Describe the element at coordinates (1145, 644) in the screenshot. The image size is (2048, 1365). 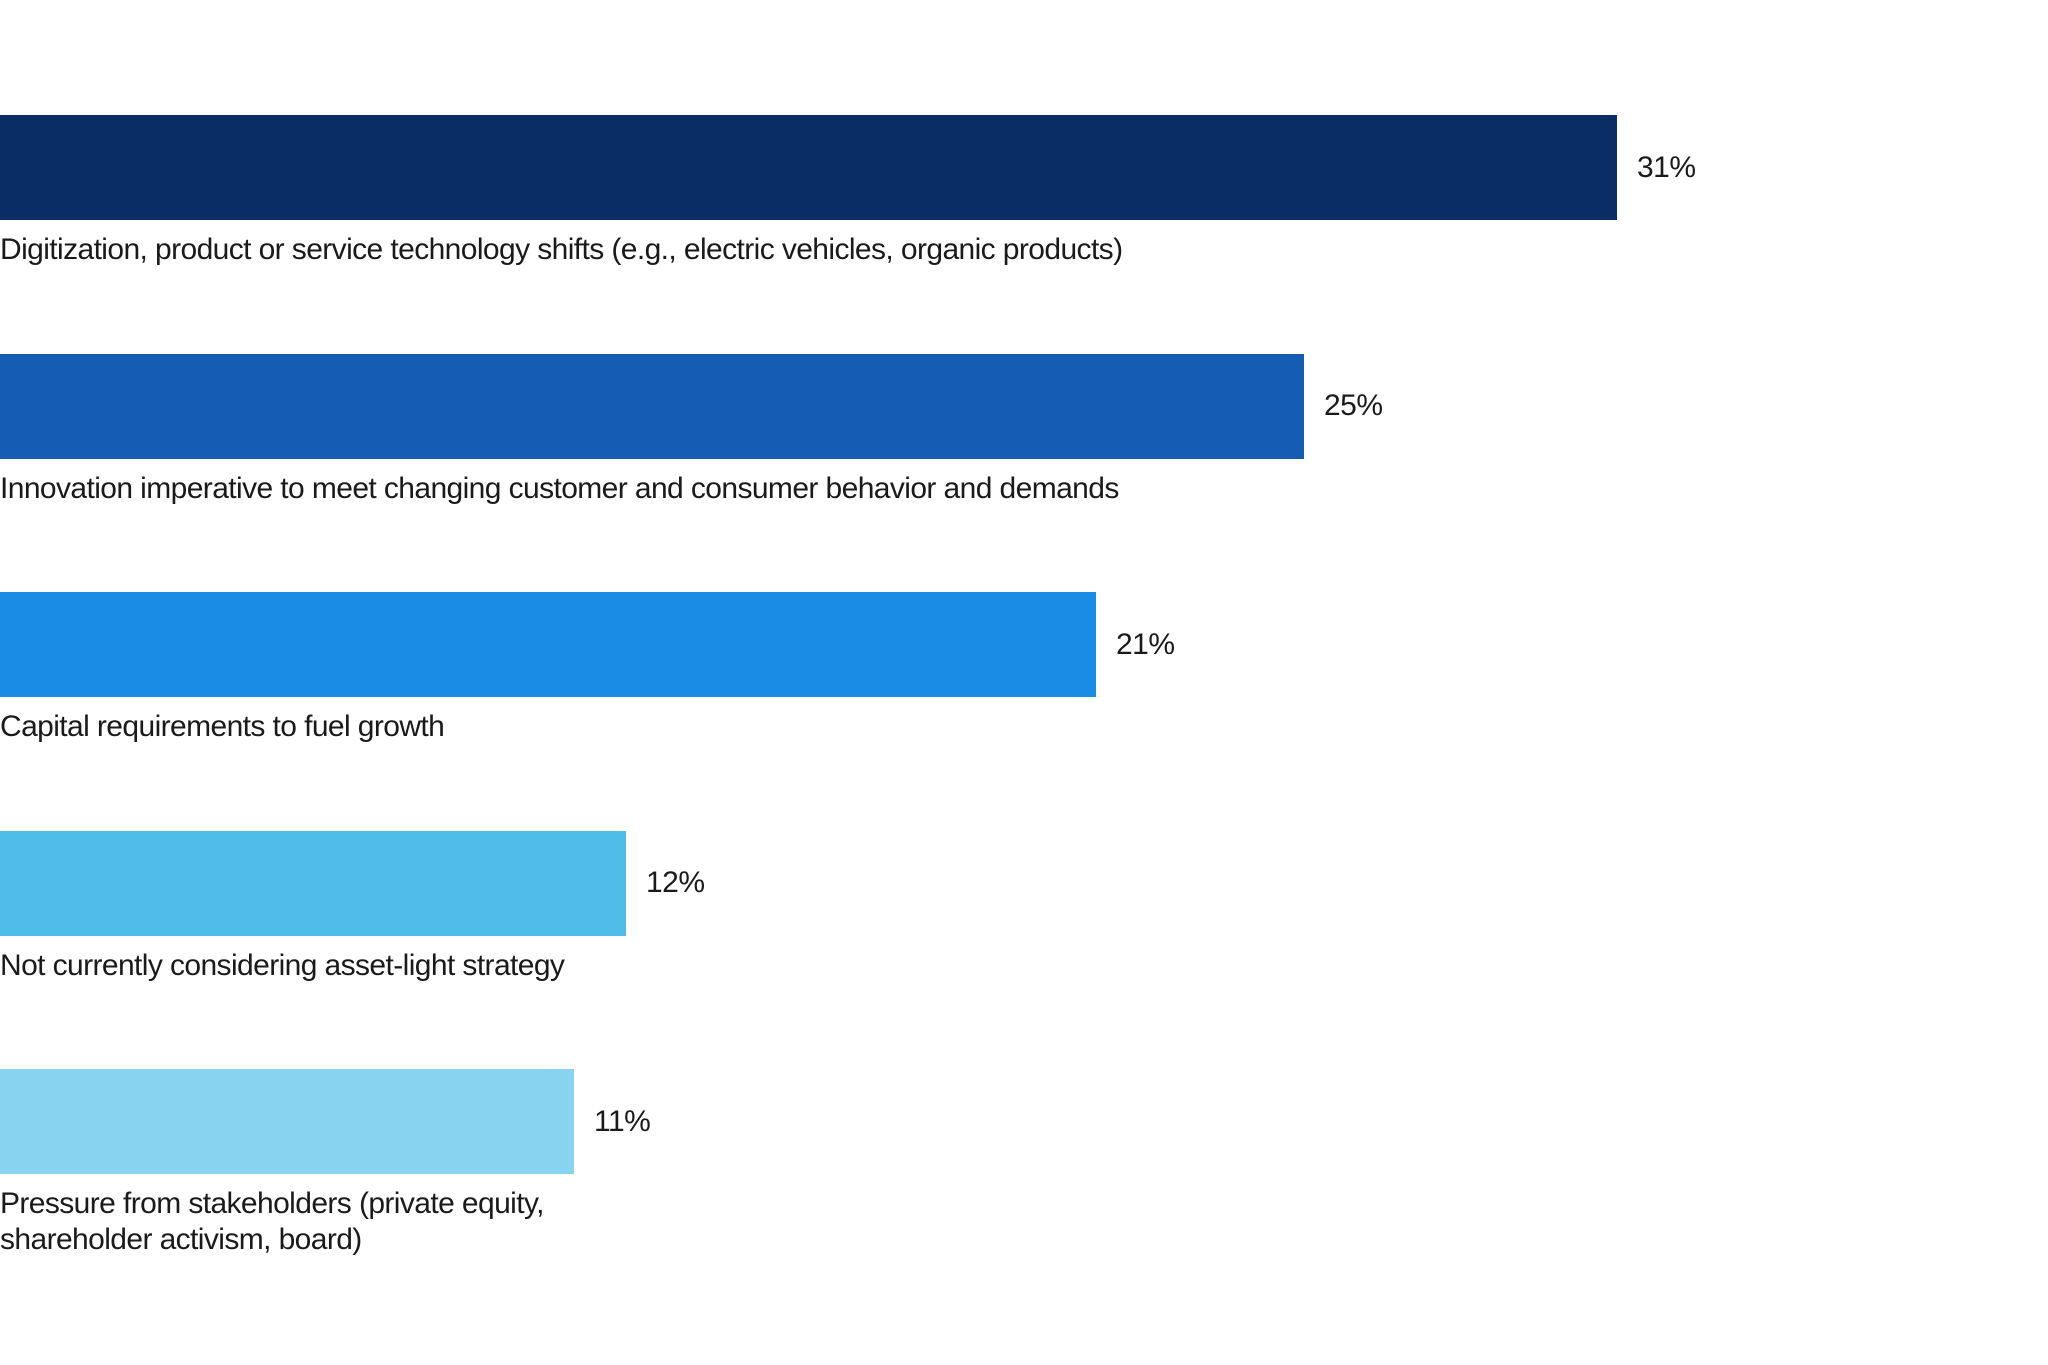
I see `value-label-3: 21%` at that location.